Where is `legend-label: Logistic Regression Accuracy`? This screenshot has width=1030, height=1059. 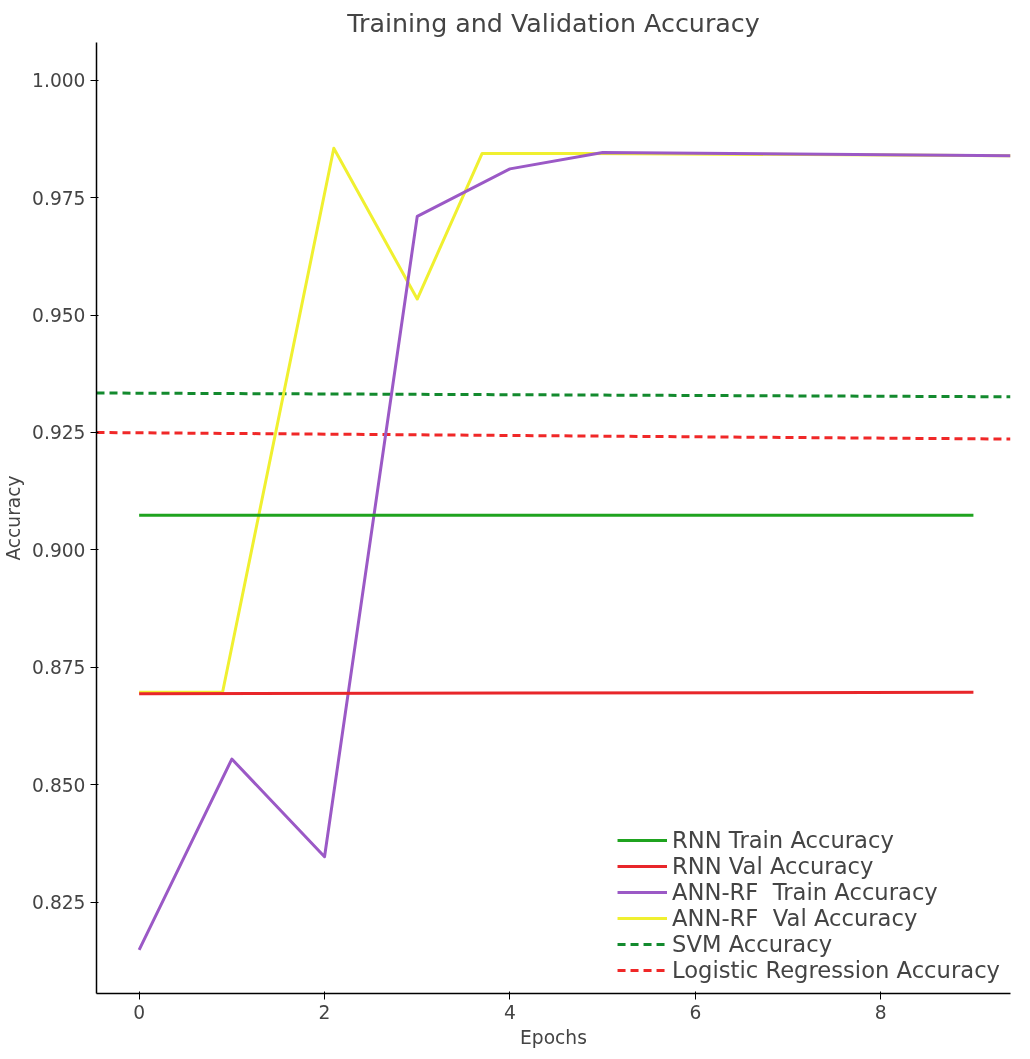
legend-label: Logistic Regression Accuracy is located at coordinates (836, 970).